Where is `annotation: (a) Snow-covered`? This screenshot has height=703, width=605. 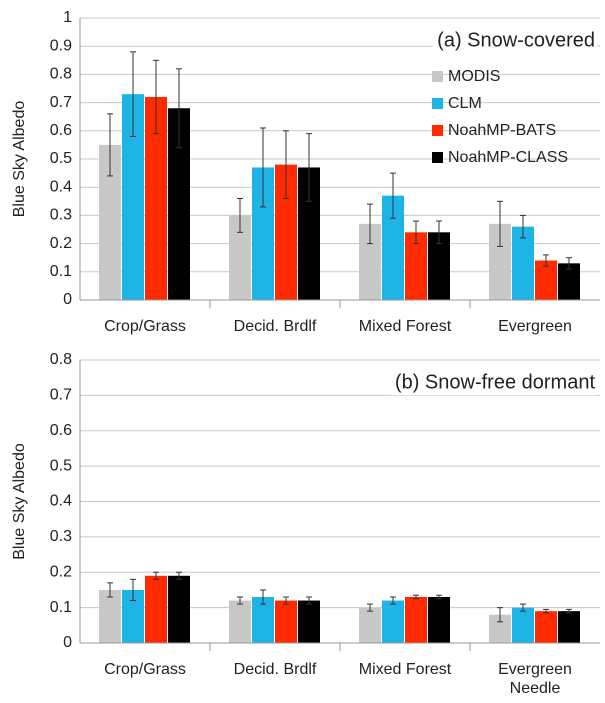 annotation: (a) Snow-covered is located at coordinates (516, 40).